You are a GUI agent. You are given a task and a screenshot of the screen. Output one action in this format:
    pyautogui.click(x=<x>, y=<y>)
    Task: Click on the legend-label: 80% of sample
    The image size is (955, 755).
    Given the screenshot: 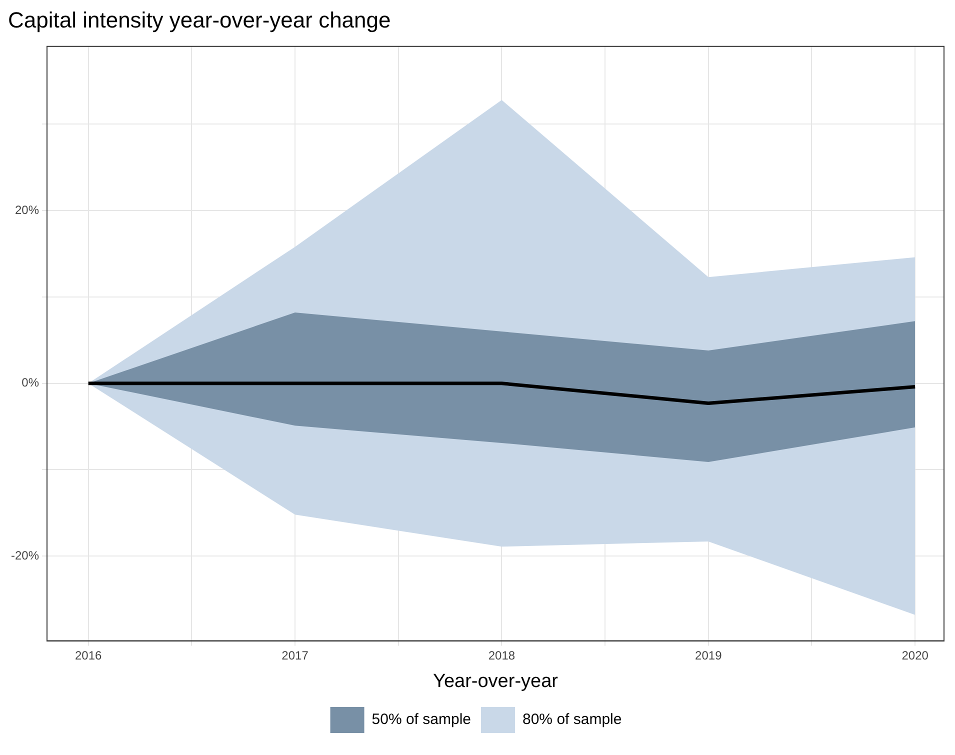 What is the action you would take?
    pyautogui.click(x=572, y=719)
    